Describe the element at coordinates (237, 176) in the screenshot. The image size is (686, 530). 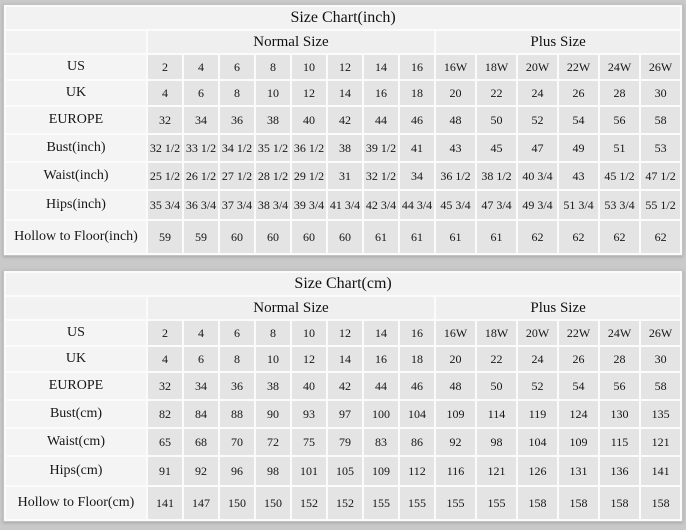
I see `size-cell: 27 1/2` at that location.